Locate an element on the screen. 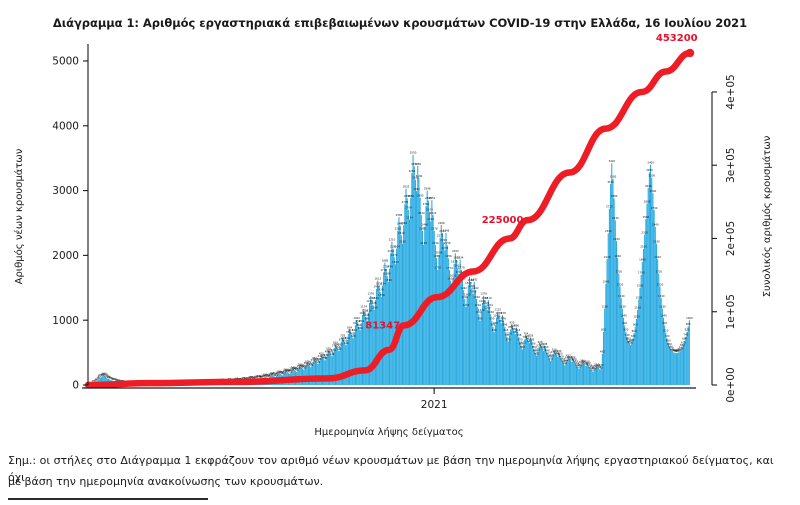  bar-value-label: 320 is located at coordinates (581, 362).